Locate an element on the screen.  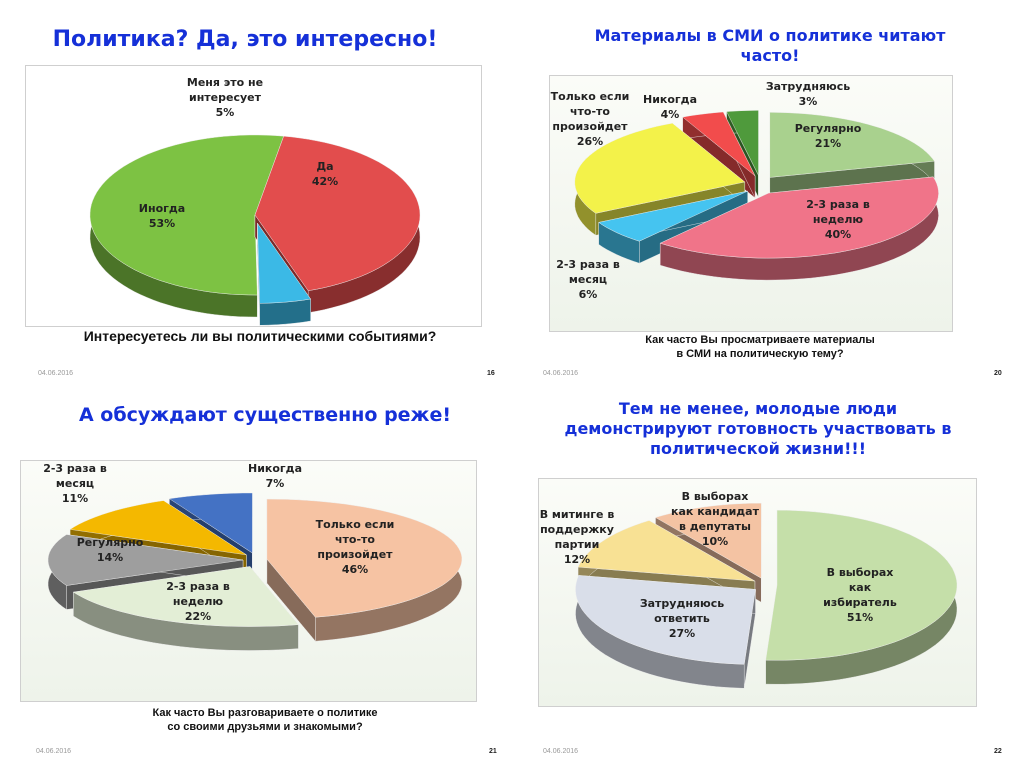
data-label: Только если что-то произойдет 26% is located at coordinates (590, 119).